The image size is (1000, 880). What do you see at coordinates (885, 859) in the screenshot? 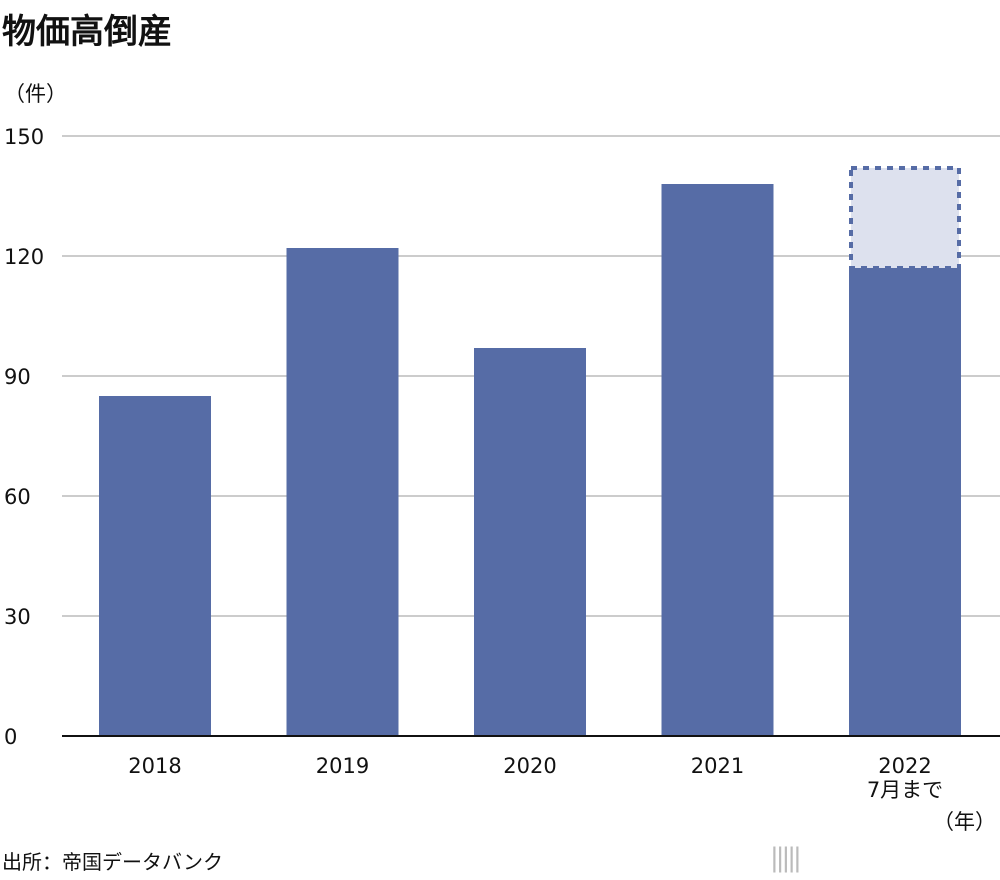
I see `nippon-logo: ||||| nippon.com` at bounding box center [885, 859].